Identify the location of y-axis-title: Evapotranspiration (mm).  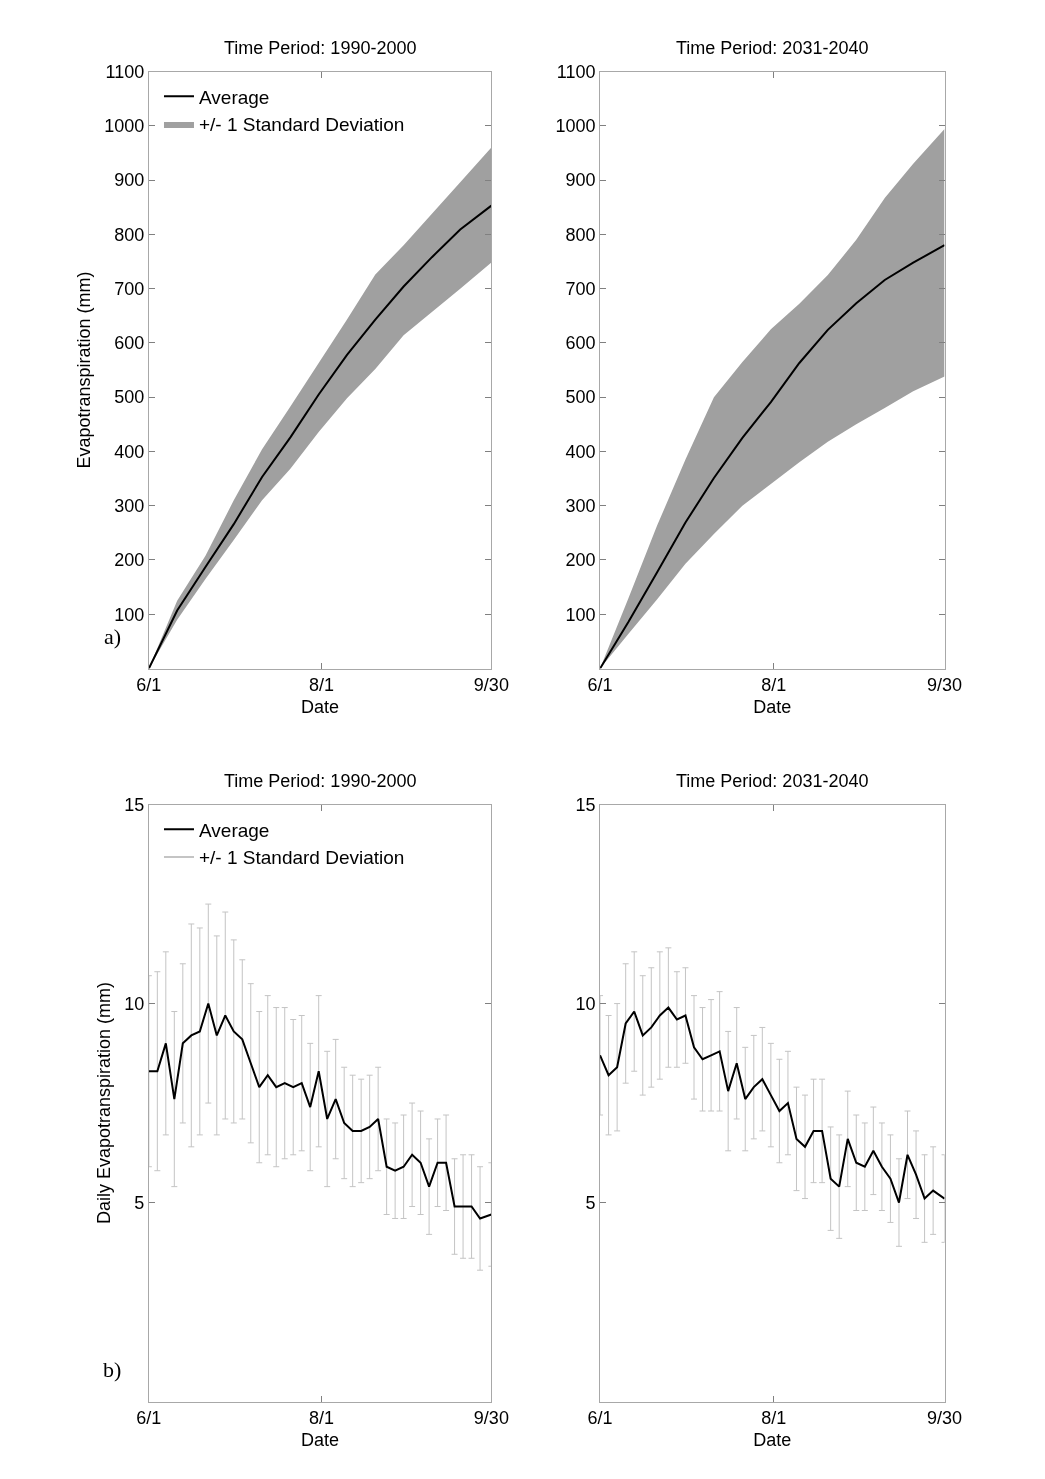
(84, 370).